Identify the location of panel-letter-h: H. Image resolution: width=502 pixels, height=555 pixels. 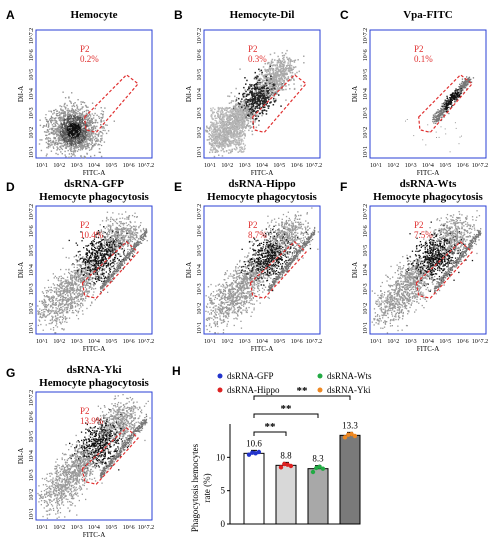
(176, 371).